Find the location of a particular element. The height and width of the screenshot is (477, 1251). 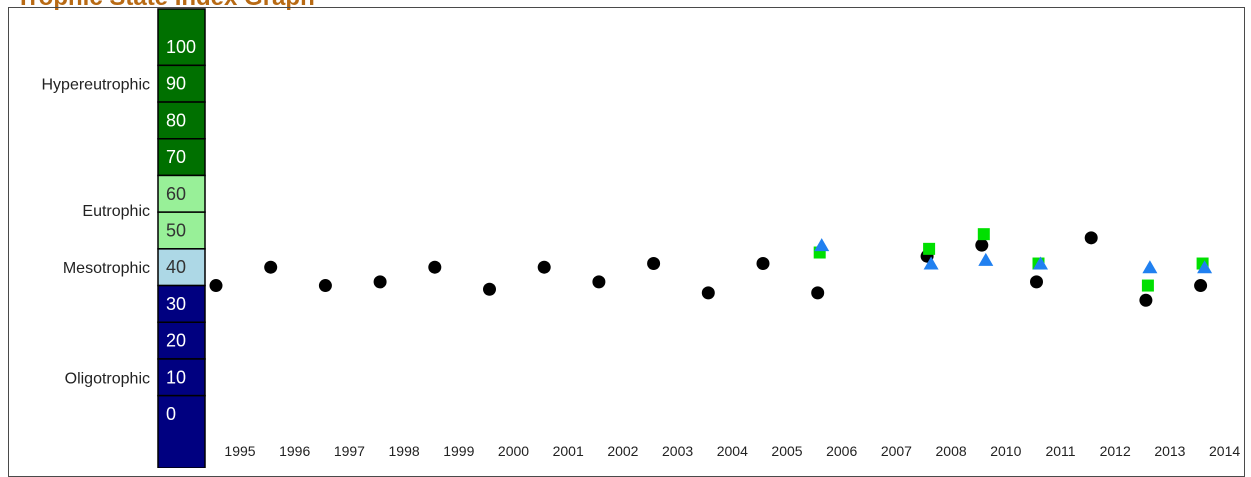

scale-label-100: 100 is located at coordinates (181, 47).